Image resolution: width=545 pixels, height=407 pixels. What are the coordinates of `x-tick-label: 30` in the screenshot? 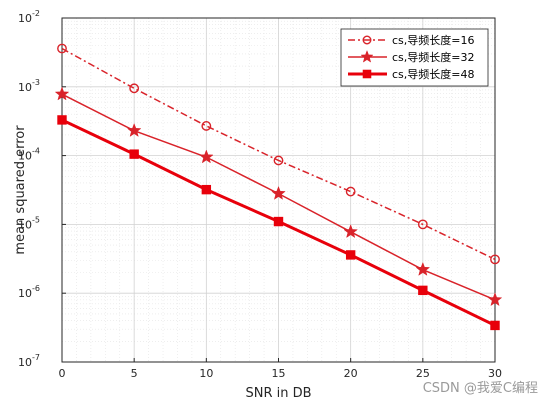 It's located at (495, 373).